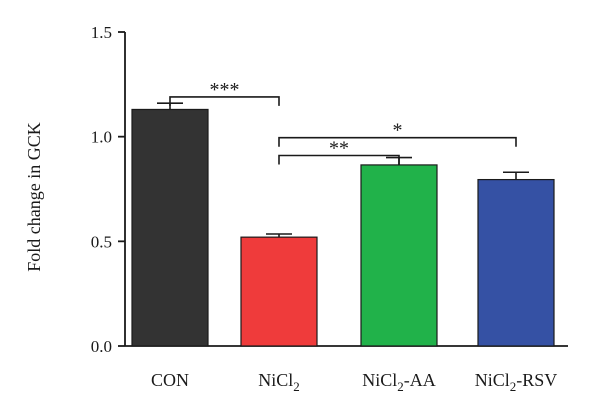 This screenshot has height=415, width=600. I want to click on bar-nicl2-aa, so click(399, 255).